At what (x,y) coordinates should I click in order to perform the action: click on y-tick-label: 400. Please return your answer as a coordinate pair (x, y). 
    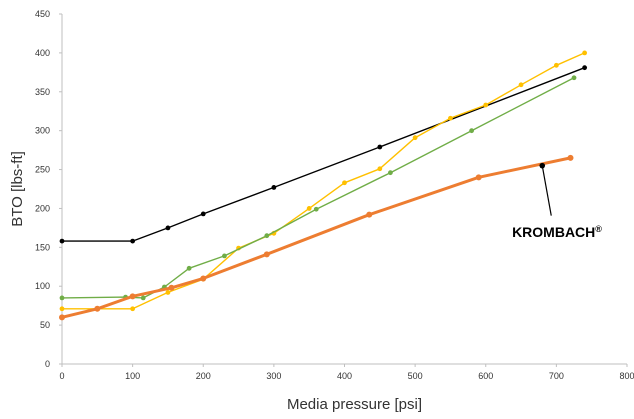
    Looking at the image, I should click on (42, 53).